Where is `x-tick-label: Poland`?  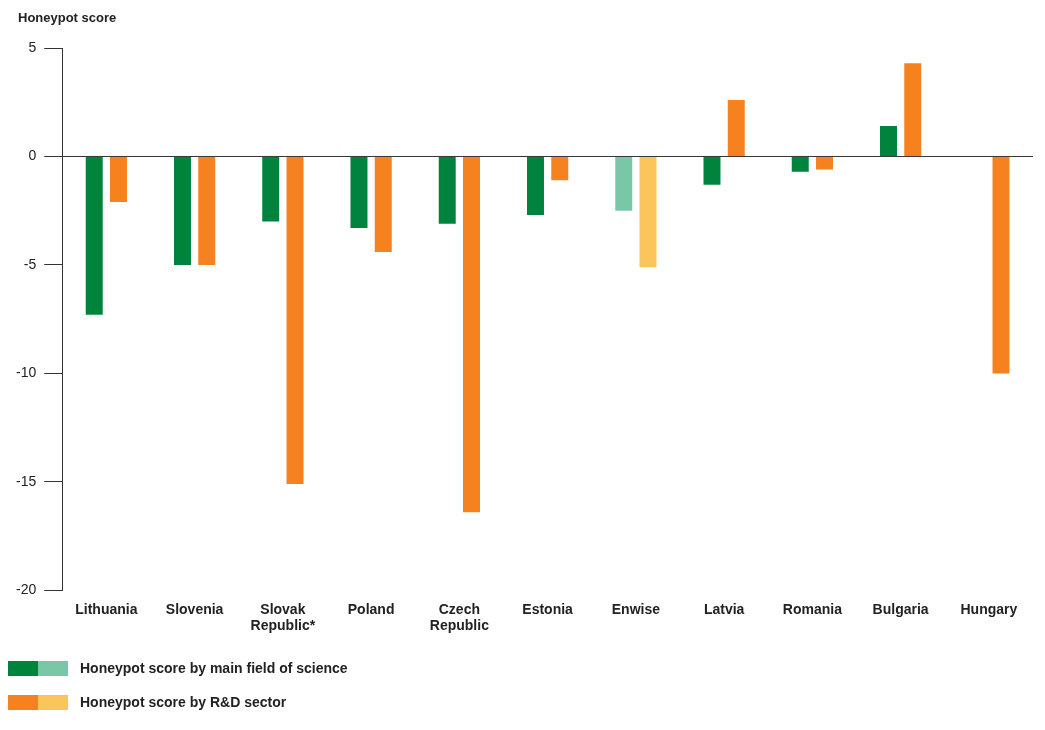
x-tick-label: Poland is located at coordinates (371, 608).